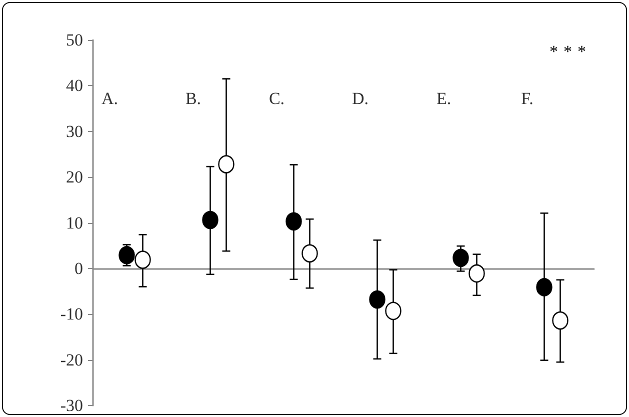 Image resolution: width=629 pixels, height=417 pixels. I want to click on y-tick-label: -10, so click(71, 314).